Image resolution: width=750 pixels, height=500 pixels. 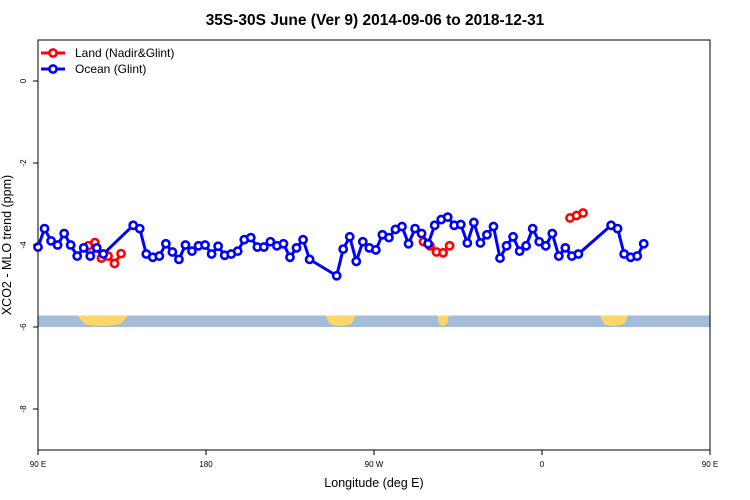 I want to click on x-tick-label: 0, so click(x=542, y=464).